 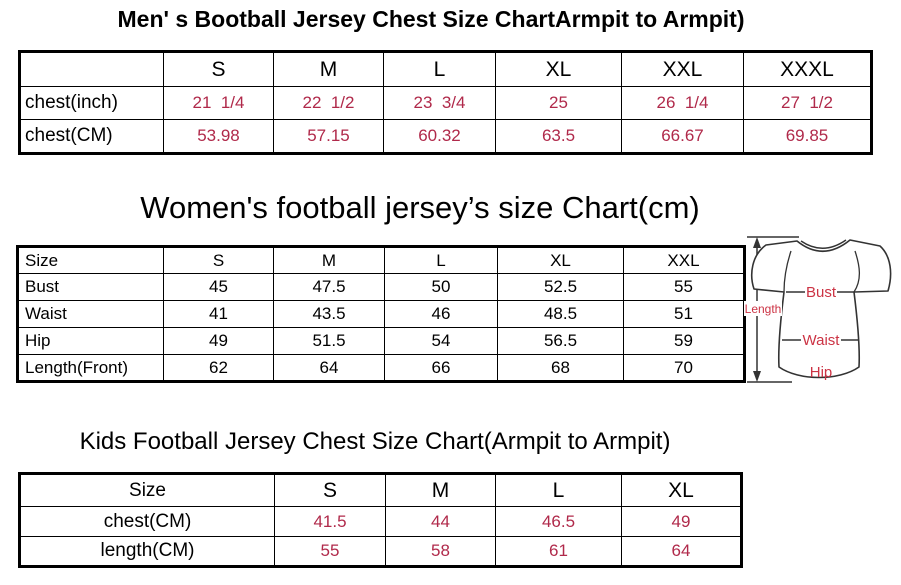 What do you see at coordinates (90, 341) in the screenshot?
I see `row-label: Hip` at bounding box center [90, 341].